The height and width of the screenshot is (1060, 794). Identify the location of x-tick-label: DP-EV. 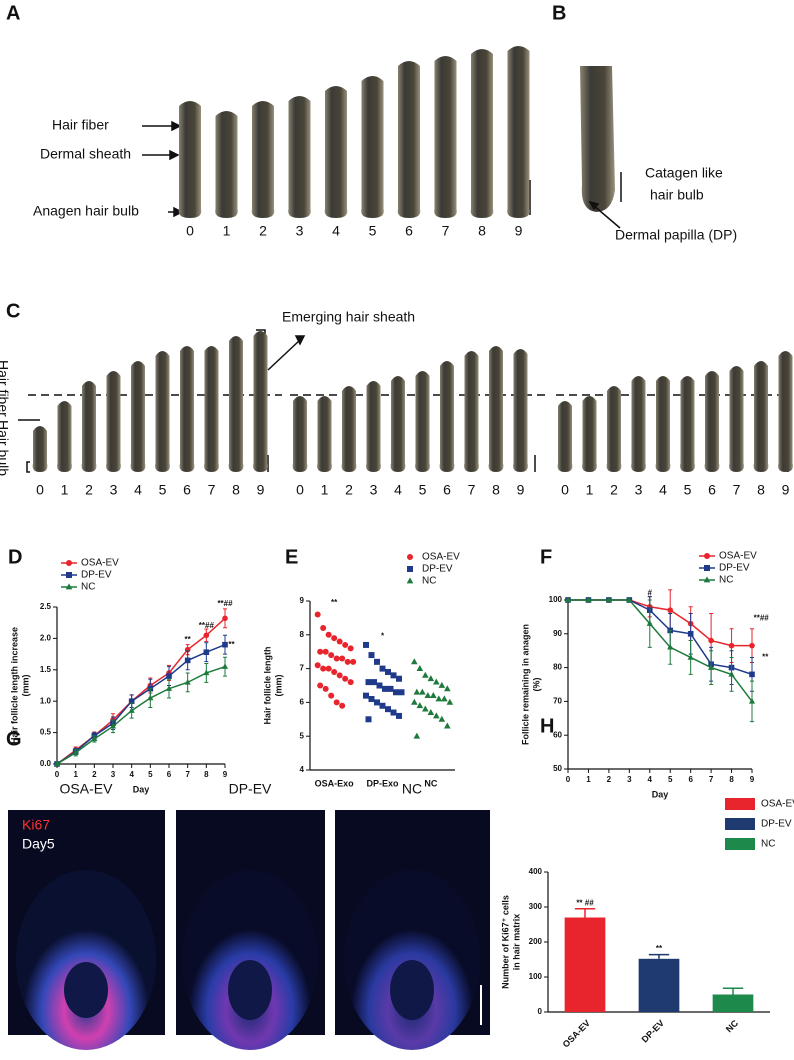
(653, 1031).